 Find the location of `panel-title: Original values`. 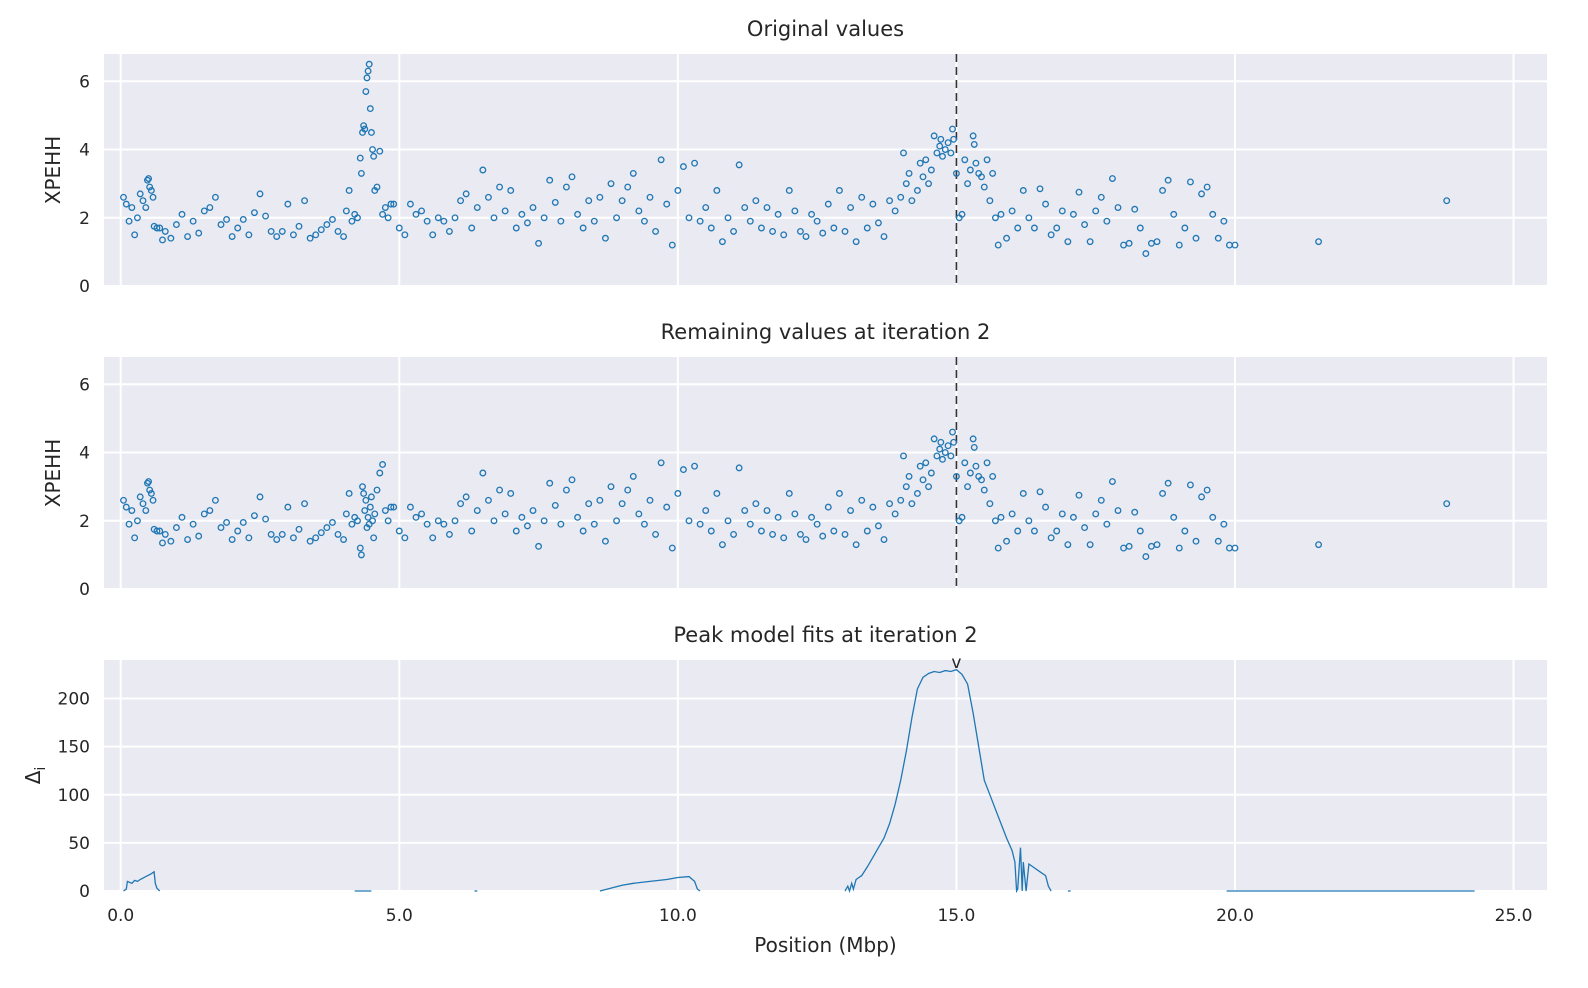

panel-title: Original values is located at coordinates (825, 29).